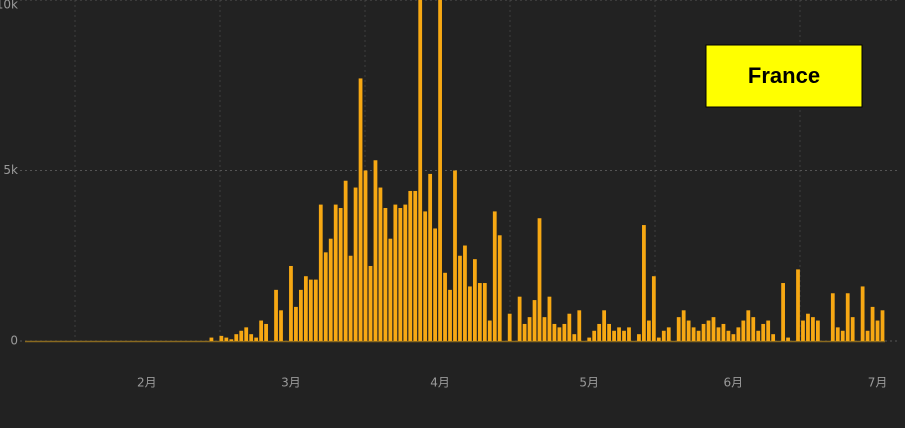 This screenshot has height=428, width=905. I want to click on y-tick-label: 5k, so click(10, 170).